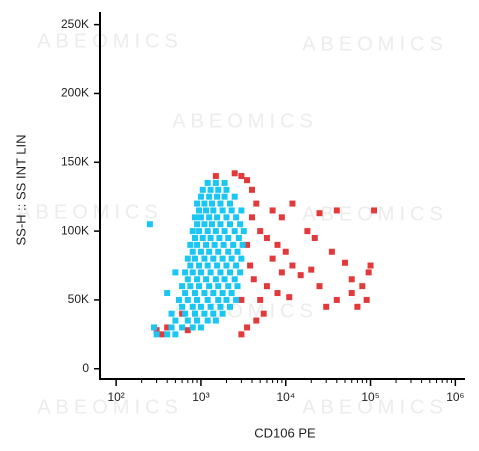 The image size is (479, 451). What do you see at coordinates (370, 397) in the screenshot?
I see `x-tick-label: 10⁵` at bounding box center [370, 397].